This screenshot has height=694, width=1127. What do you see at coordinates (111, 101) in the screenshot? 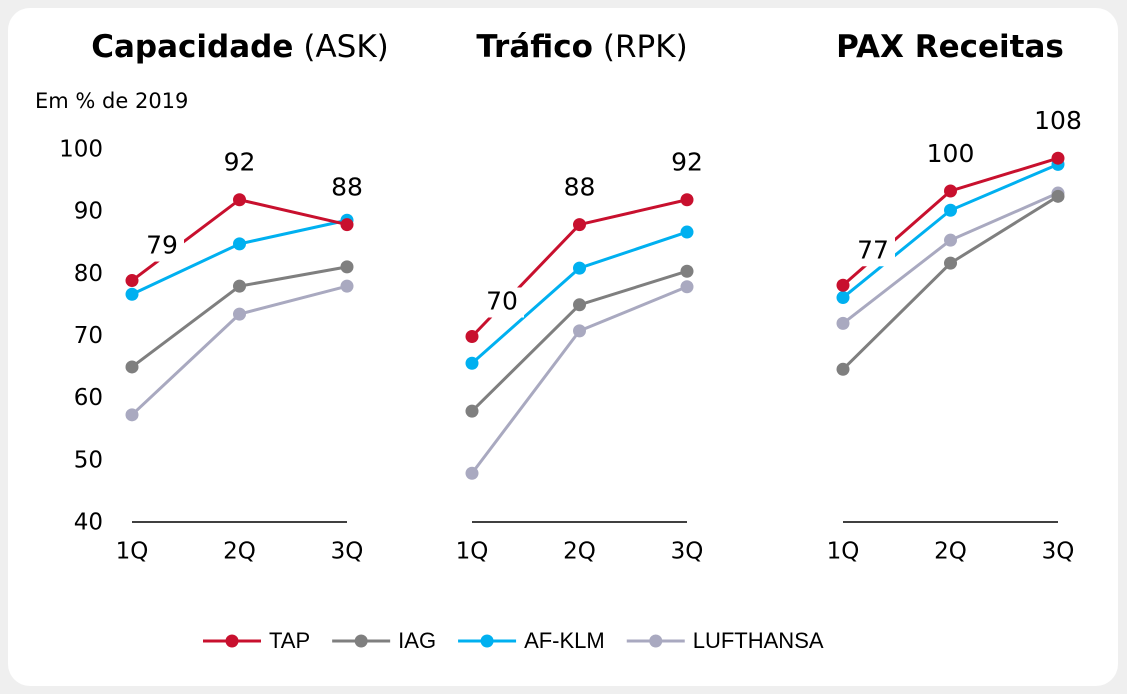
I see `unit-note: Em % de 2019` at bounding box center [111, 101].